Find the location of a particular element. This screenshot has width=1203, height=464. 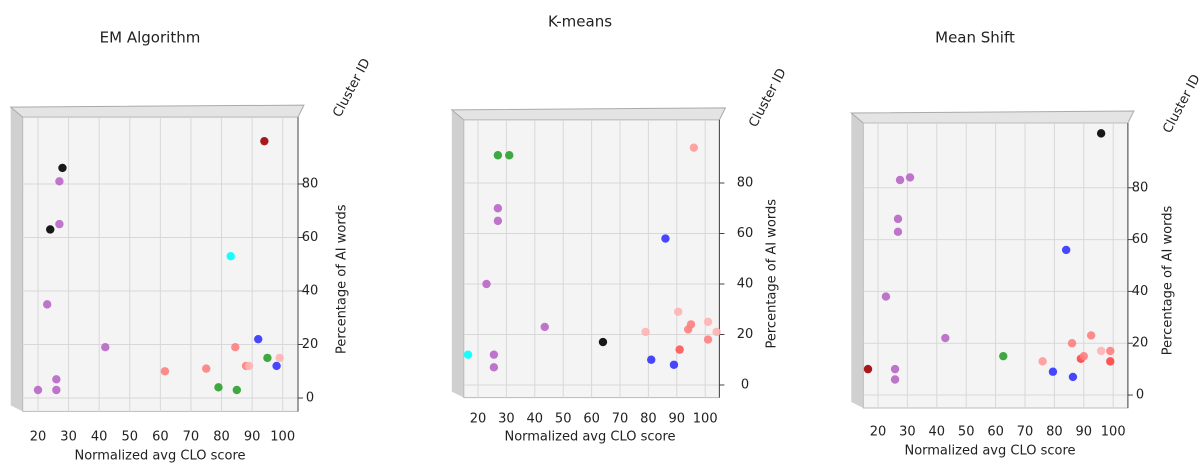

chart-title: EM Algorithm is located at coordinates (150, 38).